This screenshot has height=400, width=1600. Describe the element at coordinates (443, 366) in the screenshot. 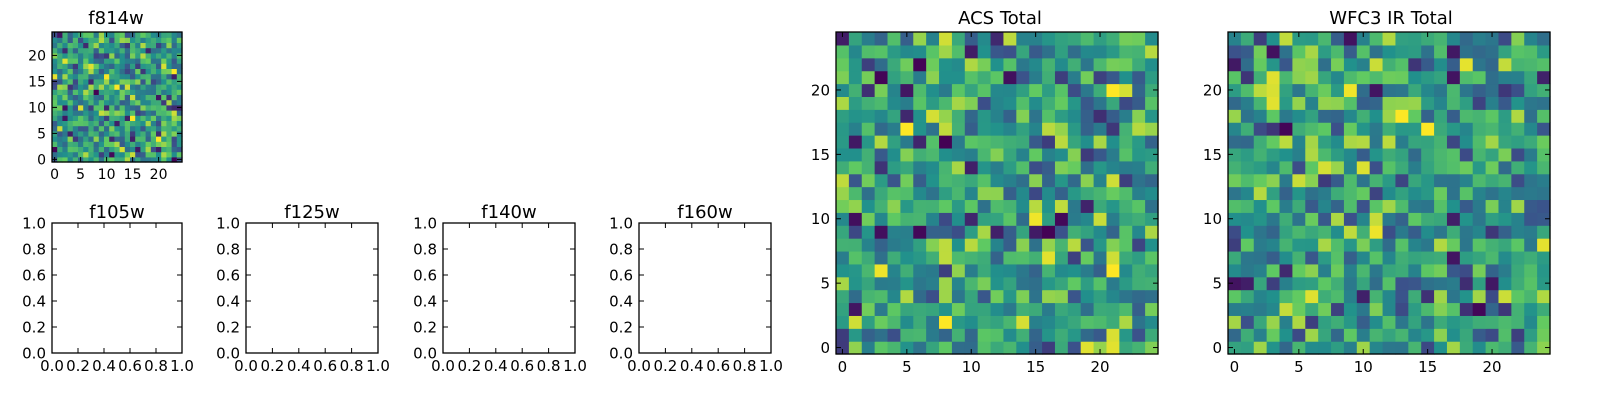

I see `x-tick-label: 0.0` at that location.